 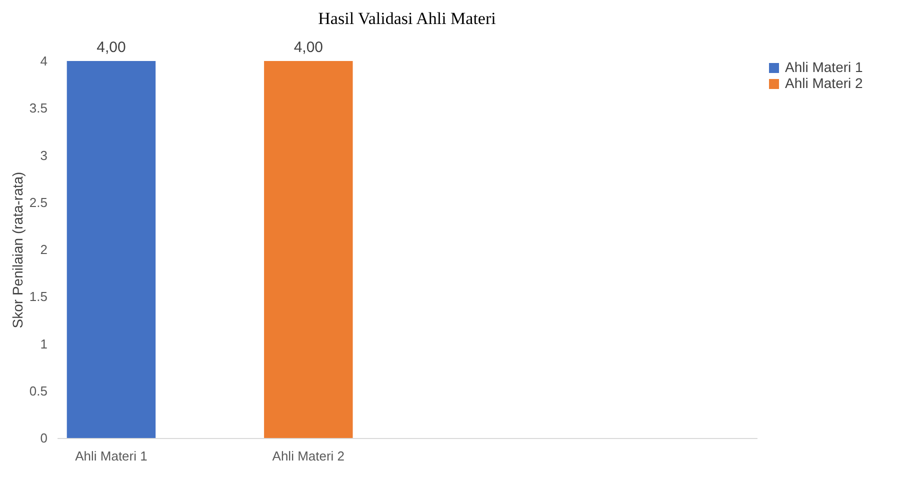 What do you see at coordinates (407, 18) in the screenshot?
I see `chart-title: Hasil Validasi Ahli Materi` at bounding box center [407, 18].